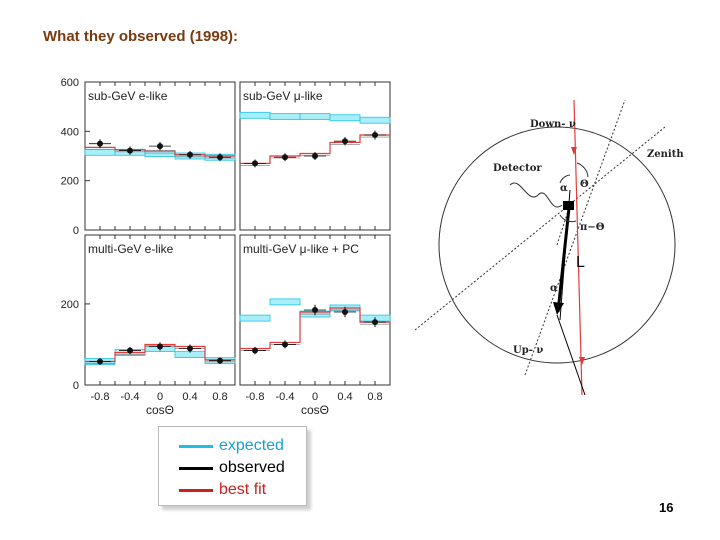 The width and height of the screenshot is (720, 540). What do you see at coordinates (563, 225) in the screenshot?
I see `radial-line` at bounding box center [563, 225].